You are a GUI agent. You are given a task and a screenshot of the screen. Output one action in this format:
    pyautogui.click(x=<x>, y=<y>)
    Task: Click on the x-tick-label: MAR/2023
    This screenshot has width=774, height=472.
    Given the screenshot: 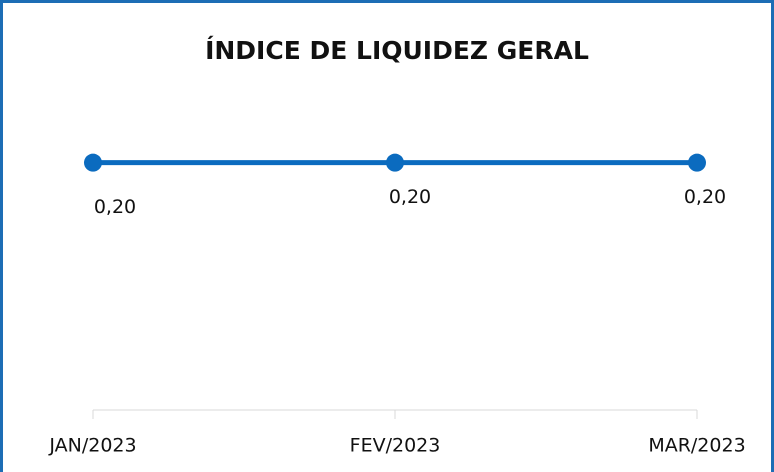 What is the action you would take?
    pyautogui.click(x=696, y=446)
    